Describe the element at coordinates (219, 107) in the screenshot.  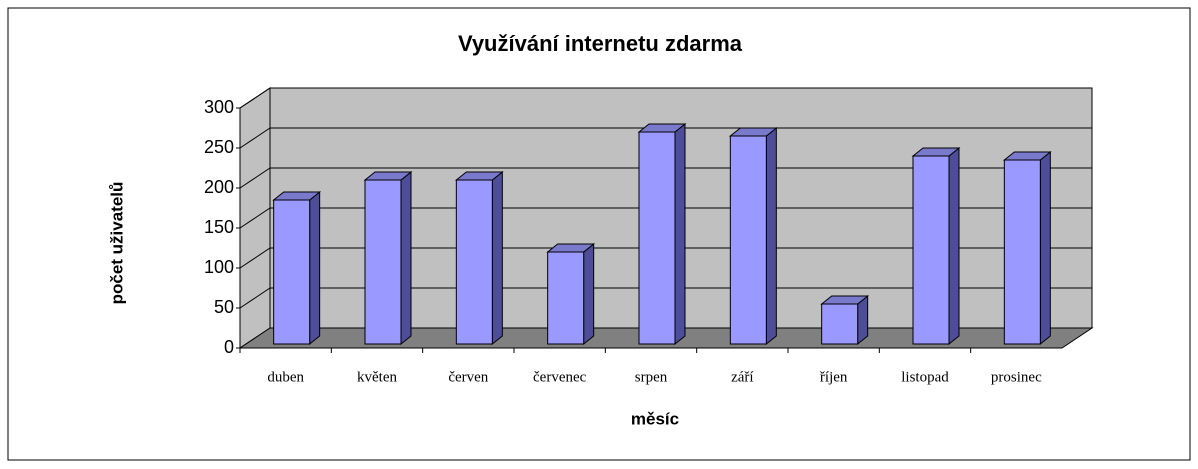
I see `y-tick-label: 300` at that location.